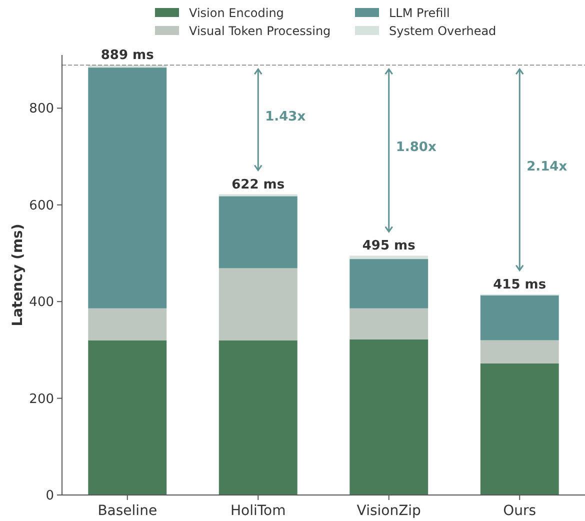 The width and height of the screenshot is (585, 521). Describe the element at coordinates (258, 511) in the screenshot. I see `x-tick-label: HoliTom` at that location.